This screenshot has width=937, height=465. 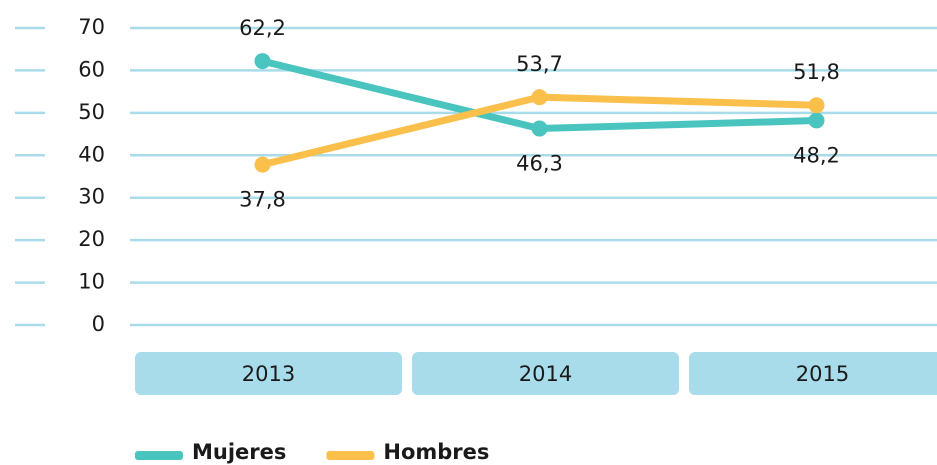 I want to click on y-tick-label: 30, so click(x=91, y=197).